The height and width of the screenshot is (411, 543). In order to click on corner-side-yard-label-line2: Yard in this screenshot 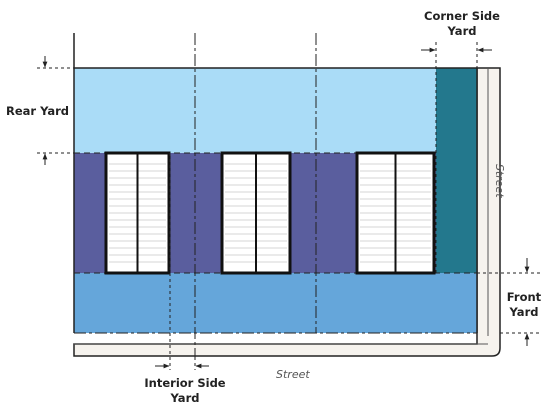, I will do `click(462, 31)`.